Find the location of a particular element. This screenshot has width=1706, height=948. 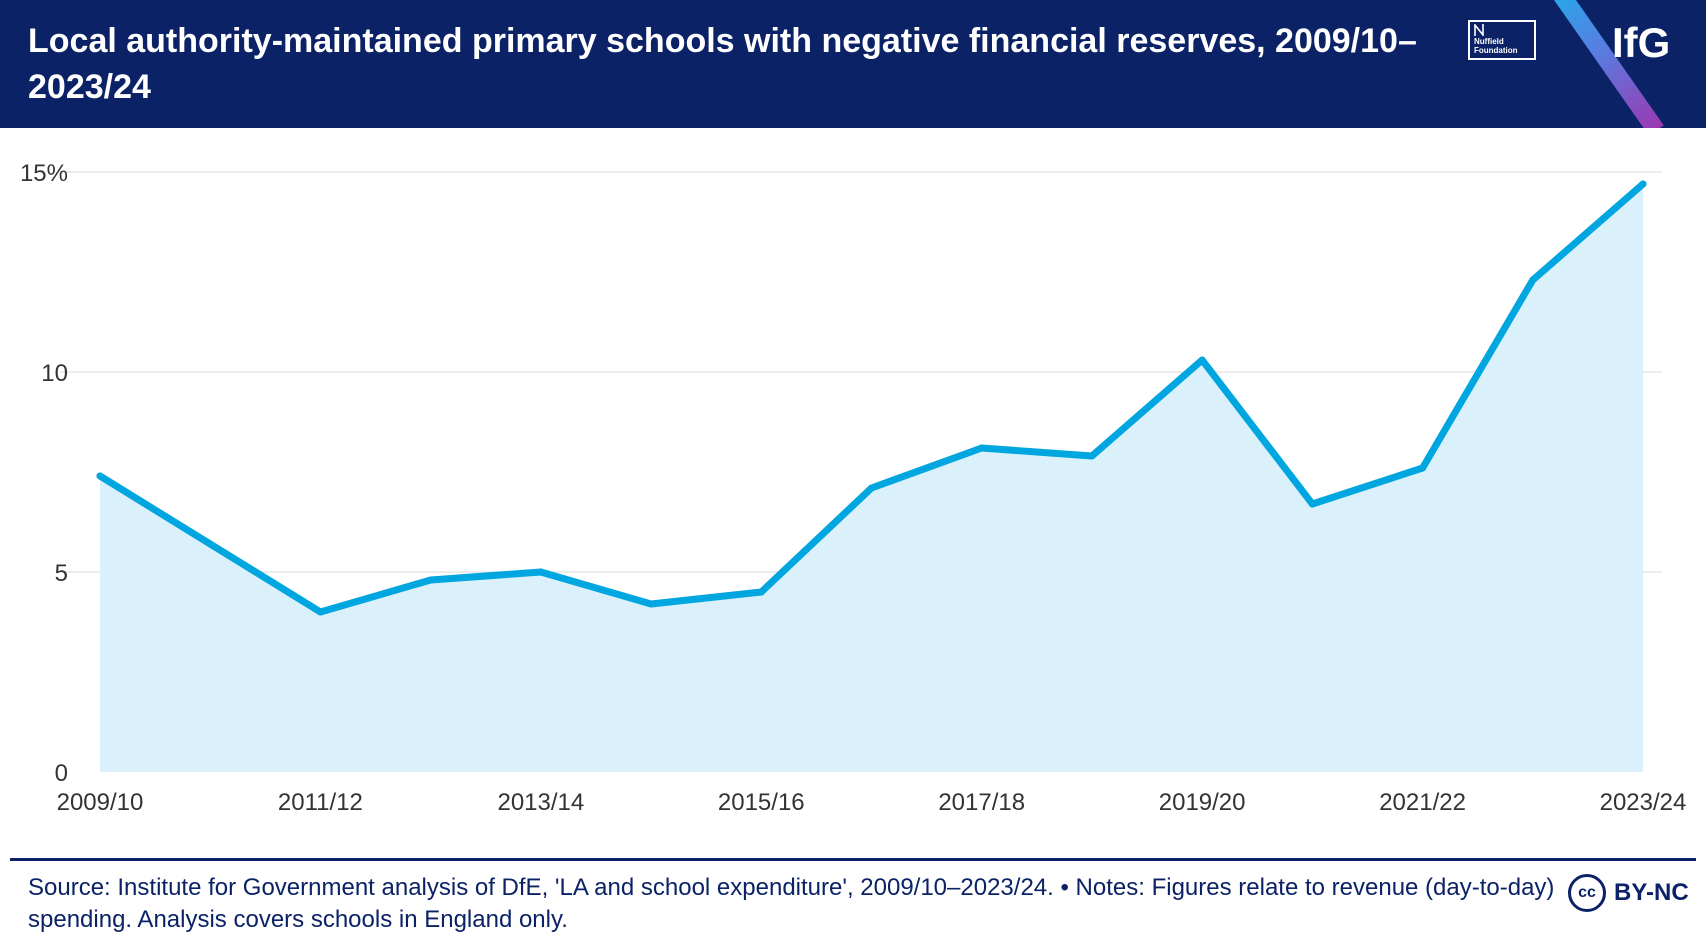

x-tick-label: 2017/18 is located at coordinates (981, 802).